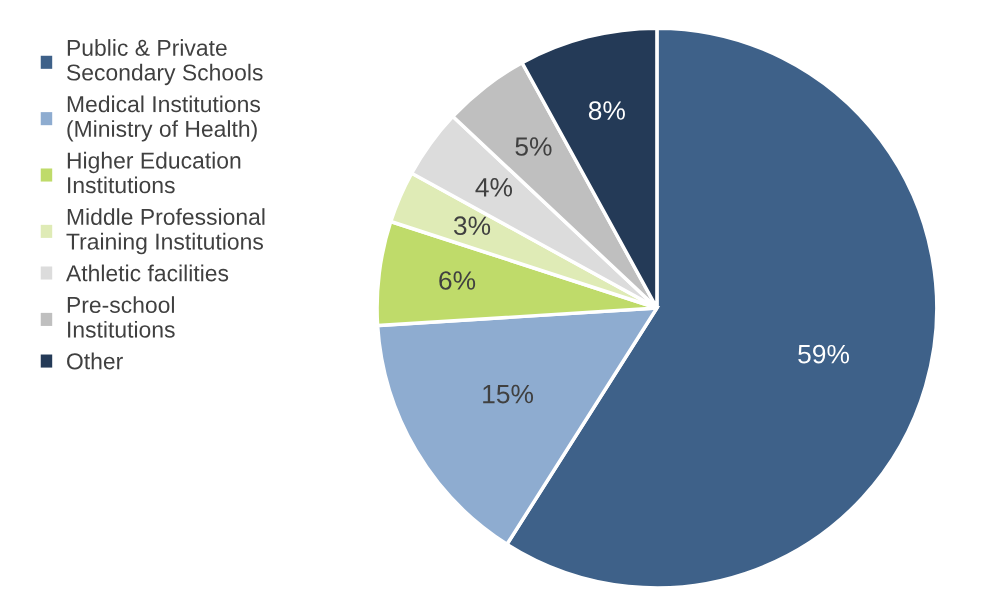  Describe the element at coordinates (472, 226) in the screenshot. I see `data-label: 3%` at that location.